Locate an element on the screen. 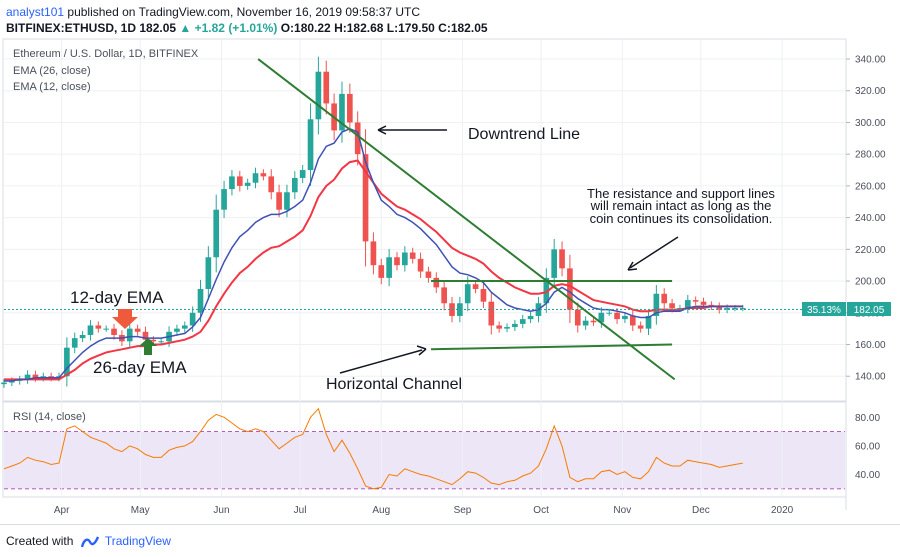 The image size is (900, 557). price-badge: 182.05 is located at coordinates (869, 310).